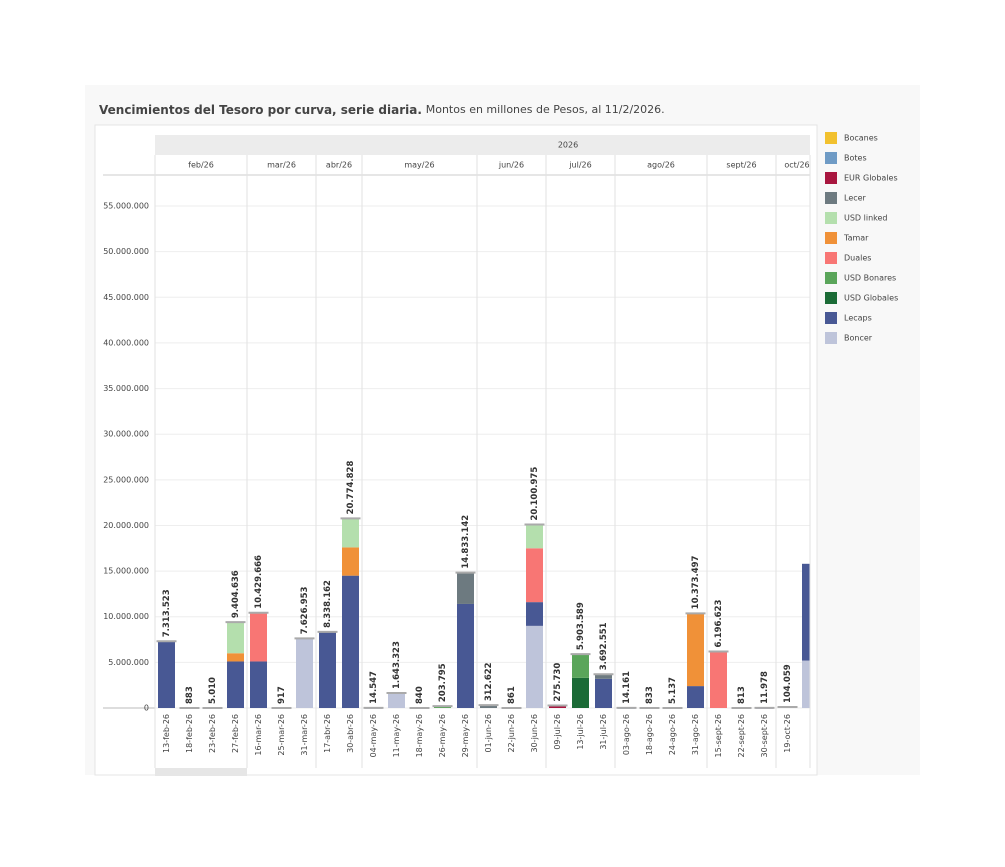 This screenshot has height=867, width=1005. Describe the element at coordinates (126, 571) in the screenshot. I see `y-tick-label: 15.000.000` at that location.